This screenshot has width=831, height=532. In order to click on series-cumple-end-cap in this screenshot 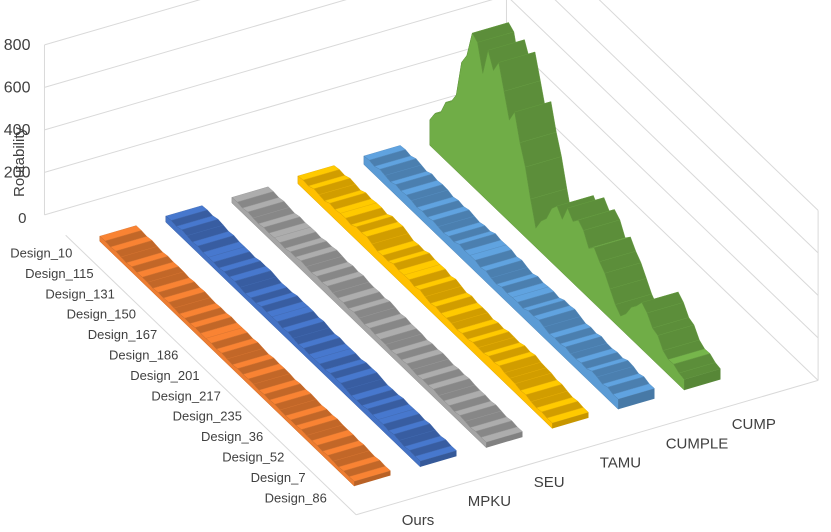, I will do `click(636, 399)`.